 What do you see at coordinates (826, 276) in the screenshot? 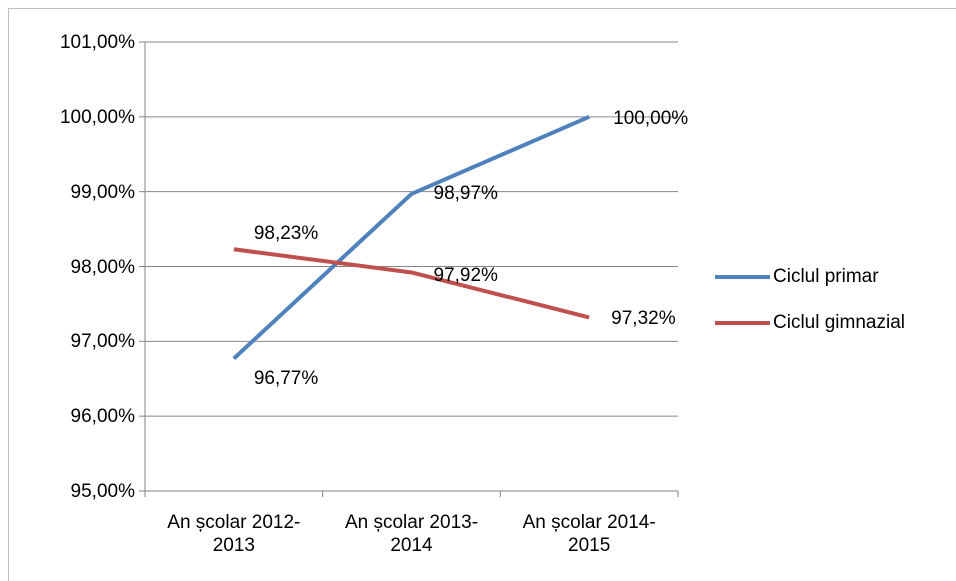
I see `legend-label: Ciclul primar` at bounding box center [826, 276].